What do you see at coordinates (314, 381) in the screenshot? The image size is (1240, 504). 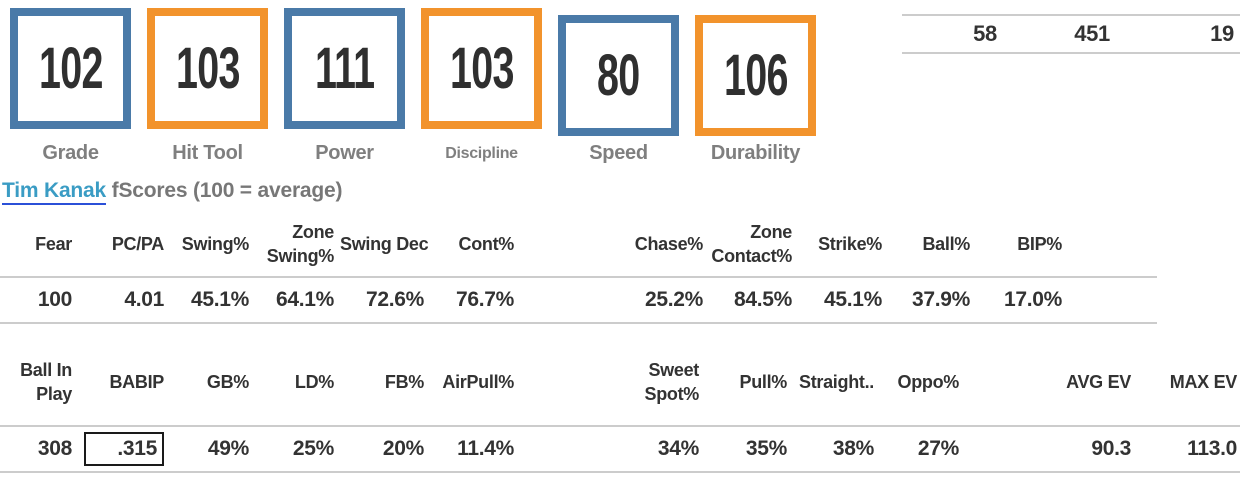 I see `header-ld-pct: LD%` at bounding box center [314, 381].